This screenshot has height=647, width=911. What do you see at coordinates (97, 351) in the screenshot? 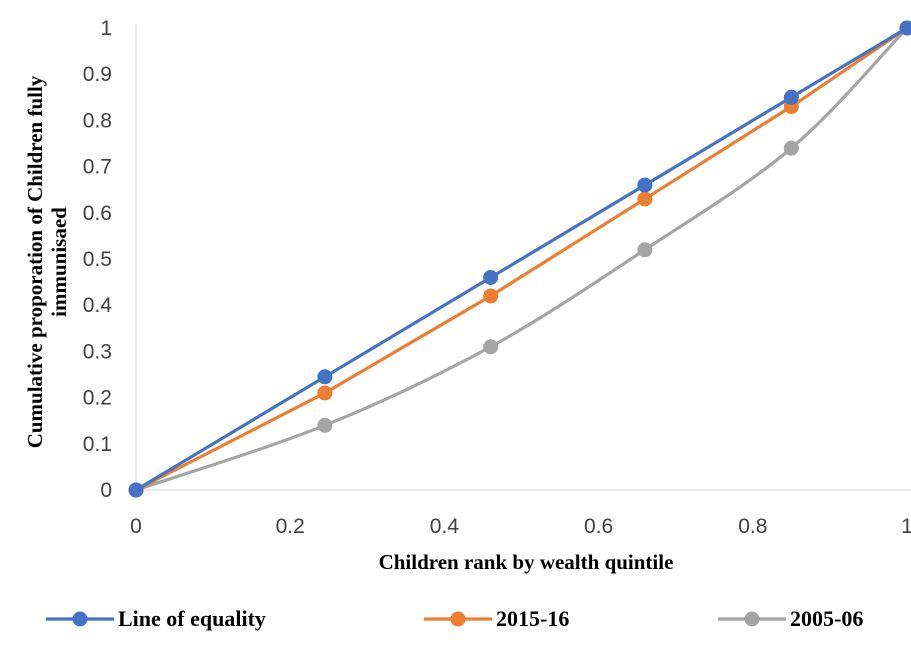
I see `y-tick-label: 0.3` at bounding box center [97, 351].